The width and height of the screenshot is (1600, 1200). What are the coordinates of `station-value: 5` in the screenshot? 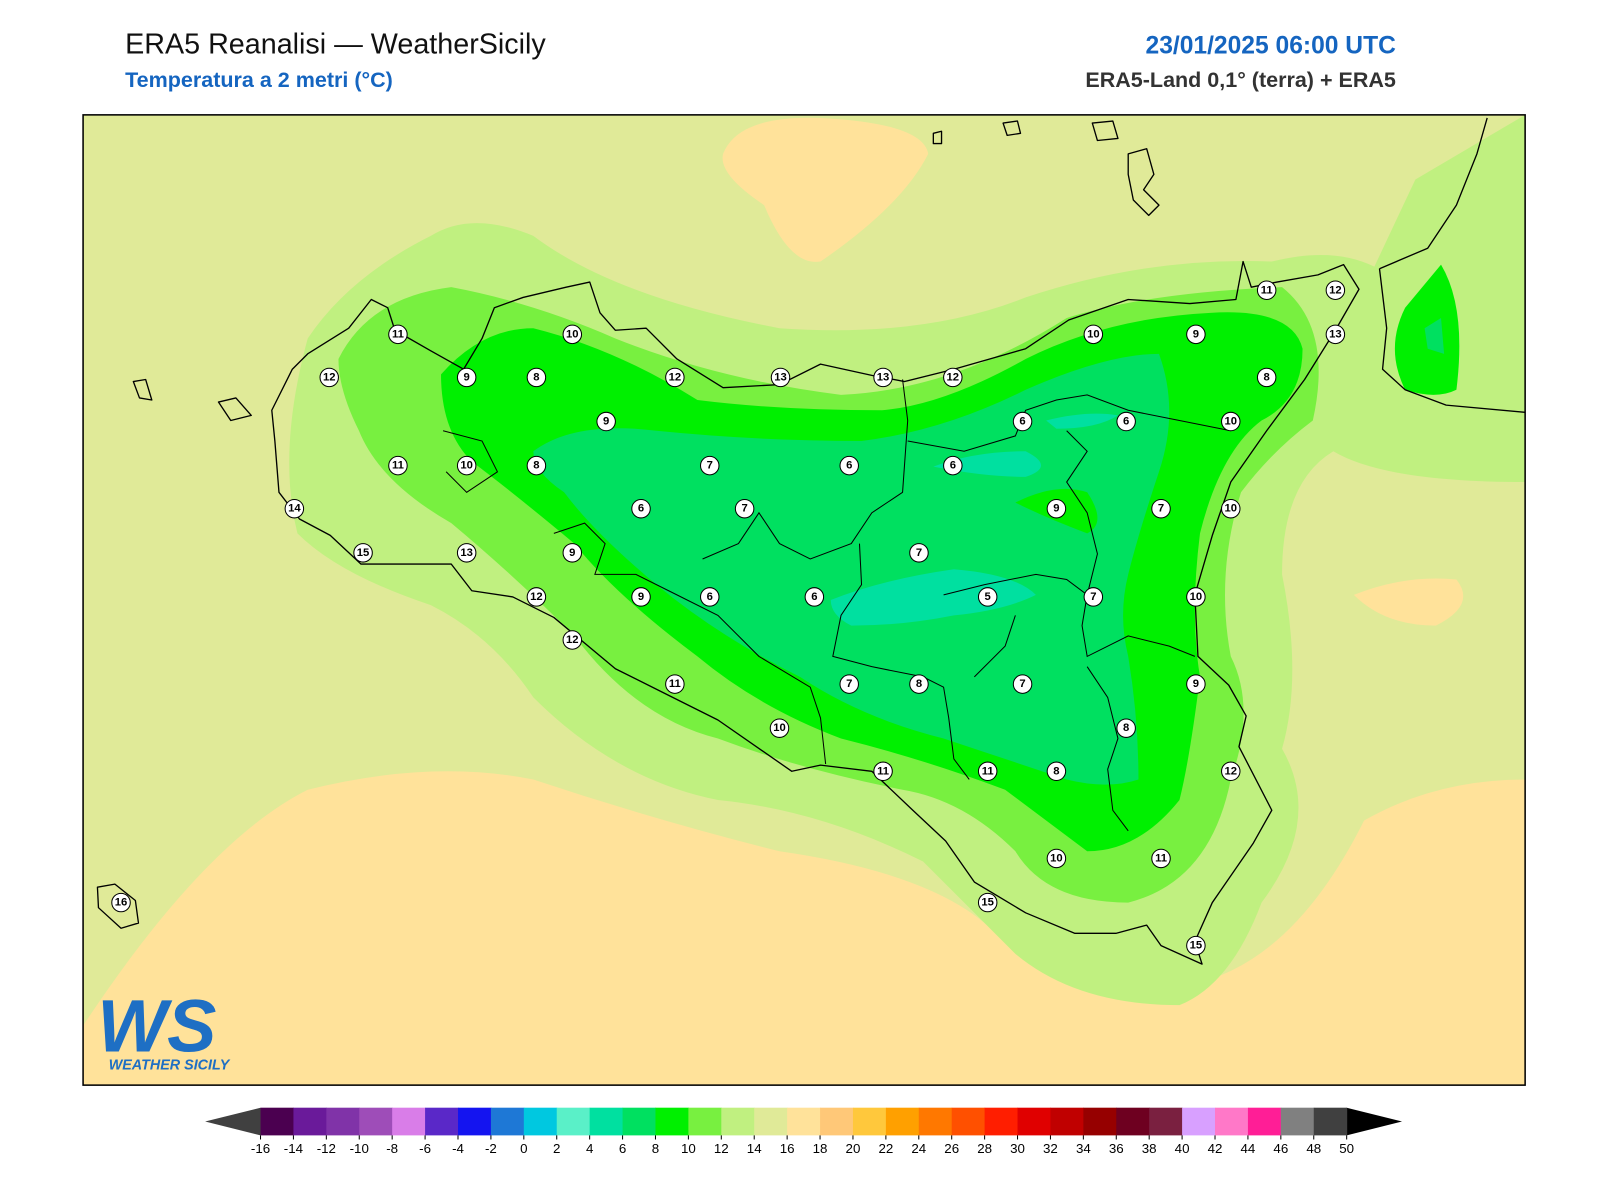 It's located at (988, 597).